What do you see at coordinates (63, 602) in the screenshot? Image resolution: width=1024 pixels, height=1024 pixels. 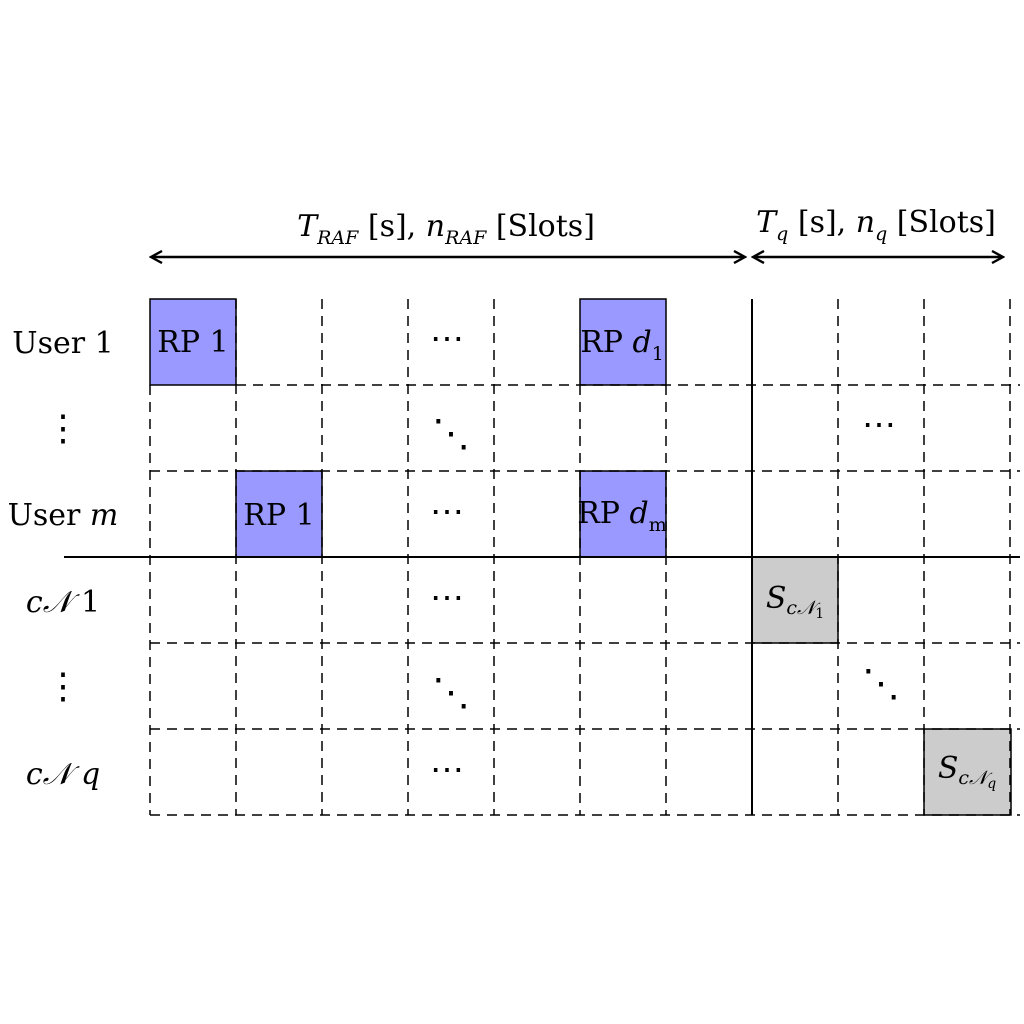 I see `row-label-cn1: c𝒩 1` at bounding box center [63, 602].